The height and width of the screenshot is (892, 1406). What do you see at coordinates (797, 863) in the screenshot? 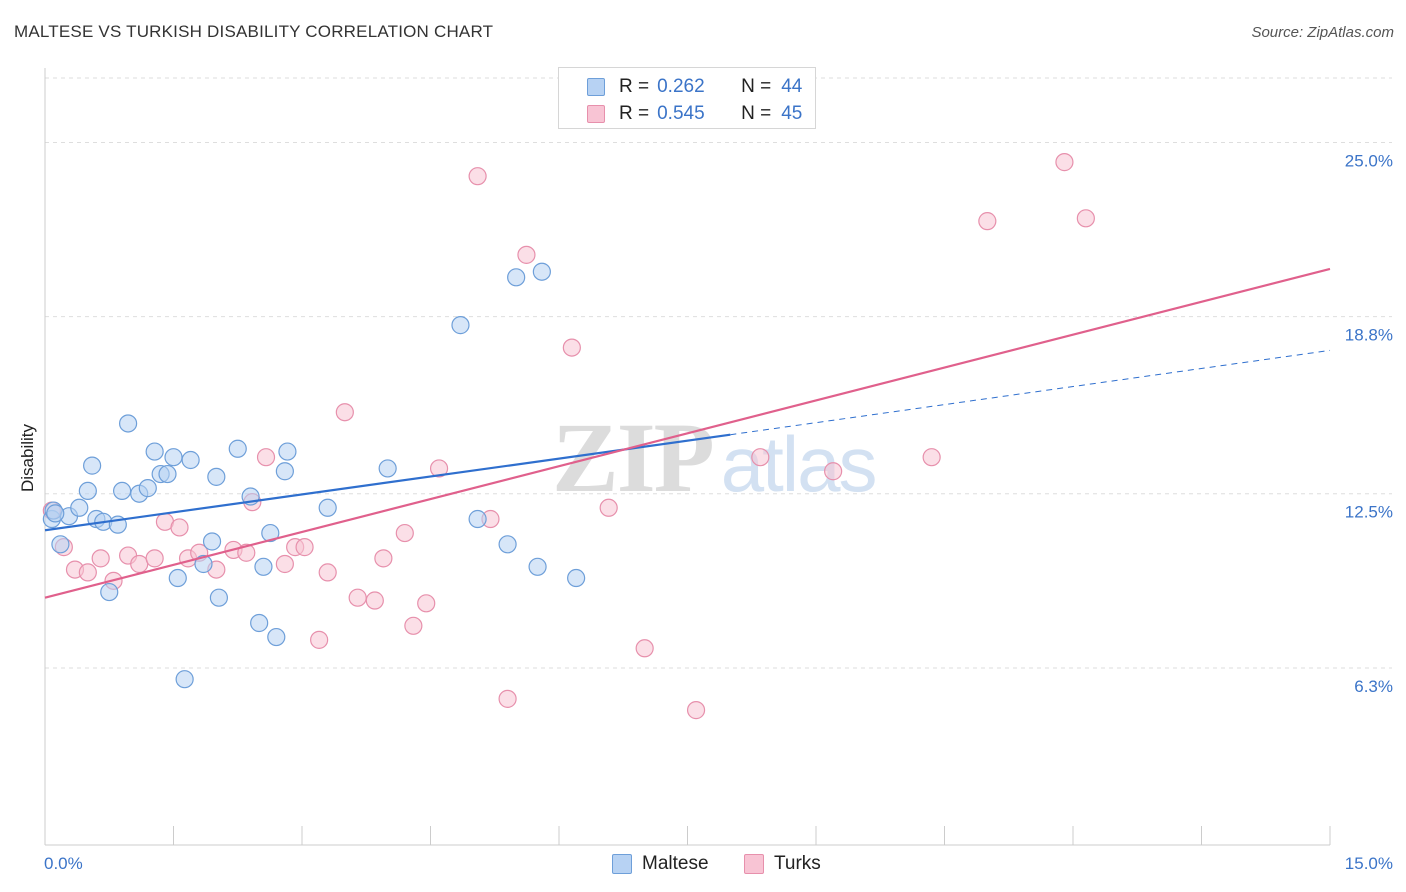
I see `bottom-legend-label-turks: Turks` at bounding box center [797, 863].